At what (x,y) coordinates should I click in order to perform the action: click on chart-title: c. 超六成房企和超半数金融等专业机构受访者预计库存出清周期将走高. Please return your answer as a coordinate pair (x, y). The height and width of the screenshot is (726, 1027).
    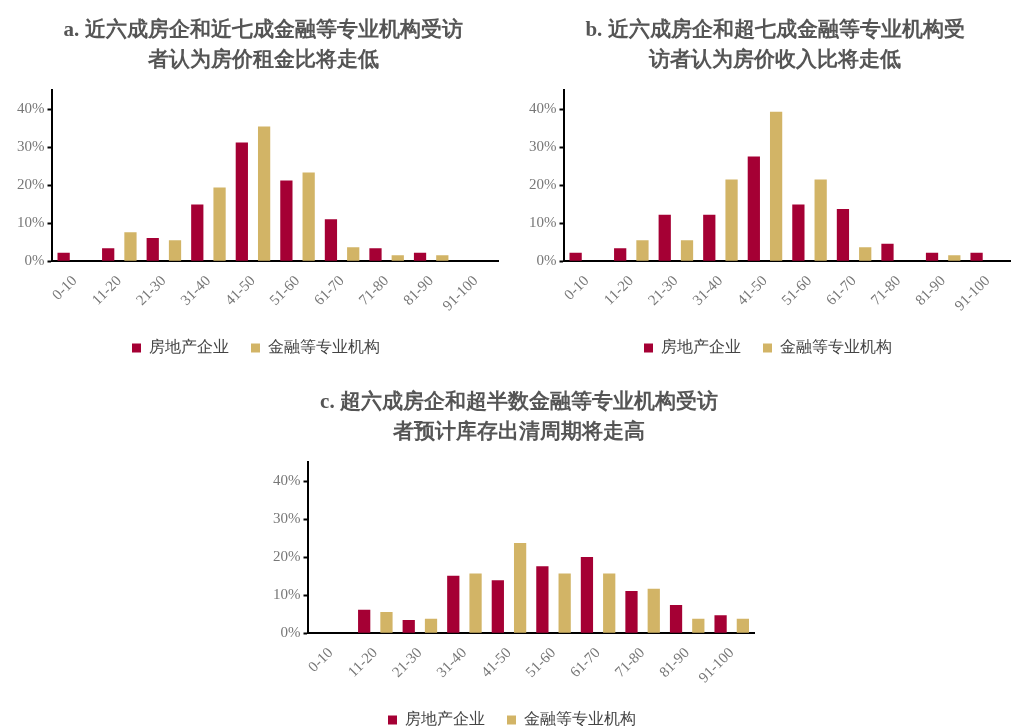
    Looking at the image, I should click on (519, 416).